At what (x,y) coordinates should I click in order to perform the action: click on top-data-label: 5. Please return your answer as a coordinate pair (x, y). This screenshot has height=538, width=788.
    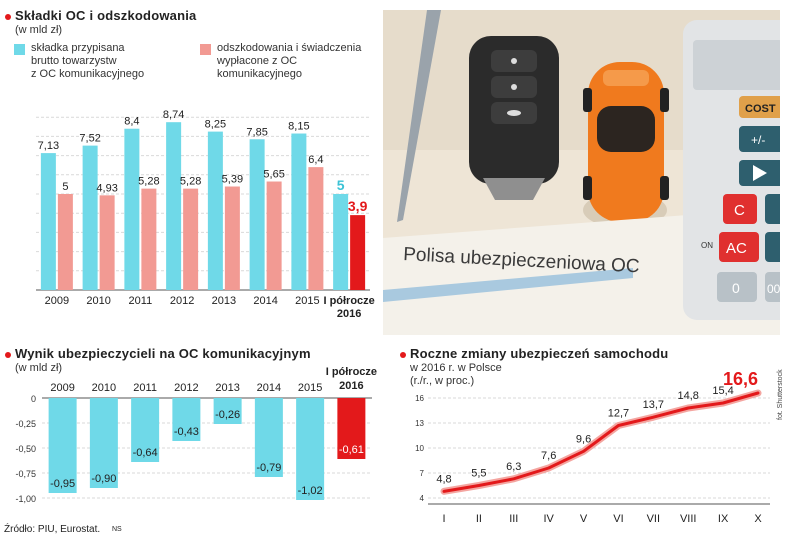
    Looking at the image, I should click on (341, 185).